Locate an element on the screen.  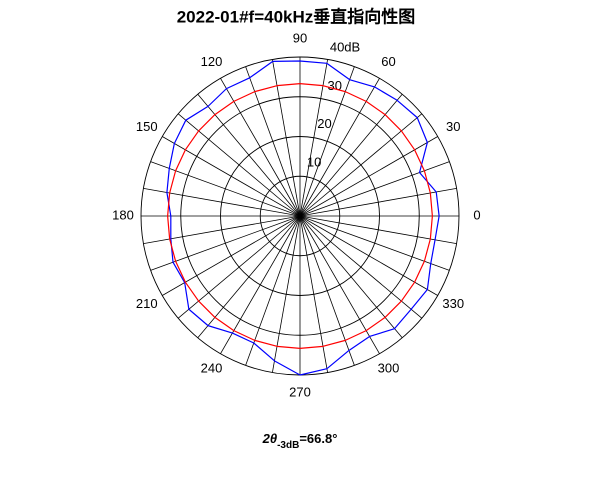
annotation-suffix: =66.8° is located at coordinates (318, 438).